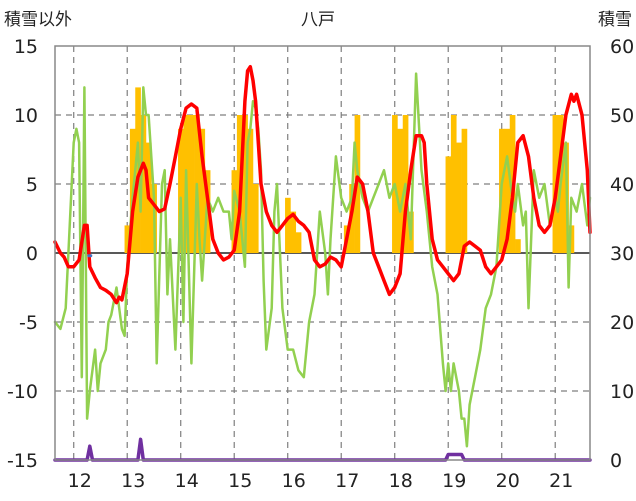 The image size is (636, 501). What do you see at coordinates (187, 481) in the screenshot?
I see `x-tick-label: 14` at bounding box center [187, 481].